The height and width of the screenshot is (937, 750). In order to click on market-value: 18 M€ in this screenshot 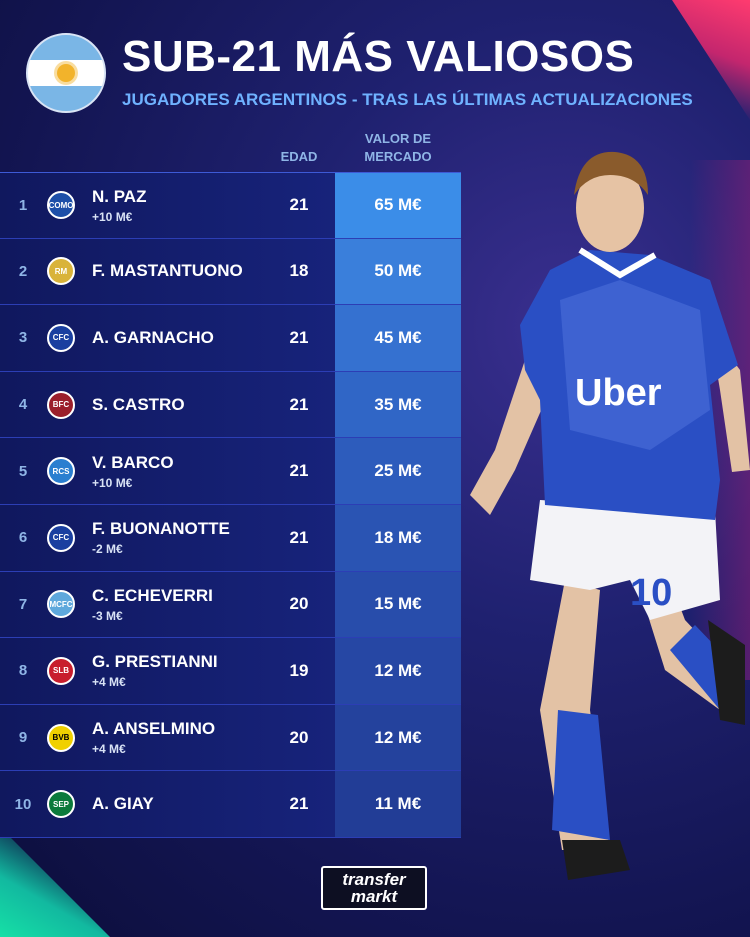, I will do `click(398, 537)`.